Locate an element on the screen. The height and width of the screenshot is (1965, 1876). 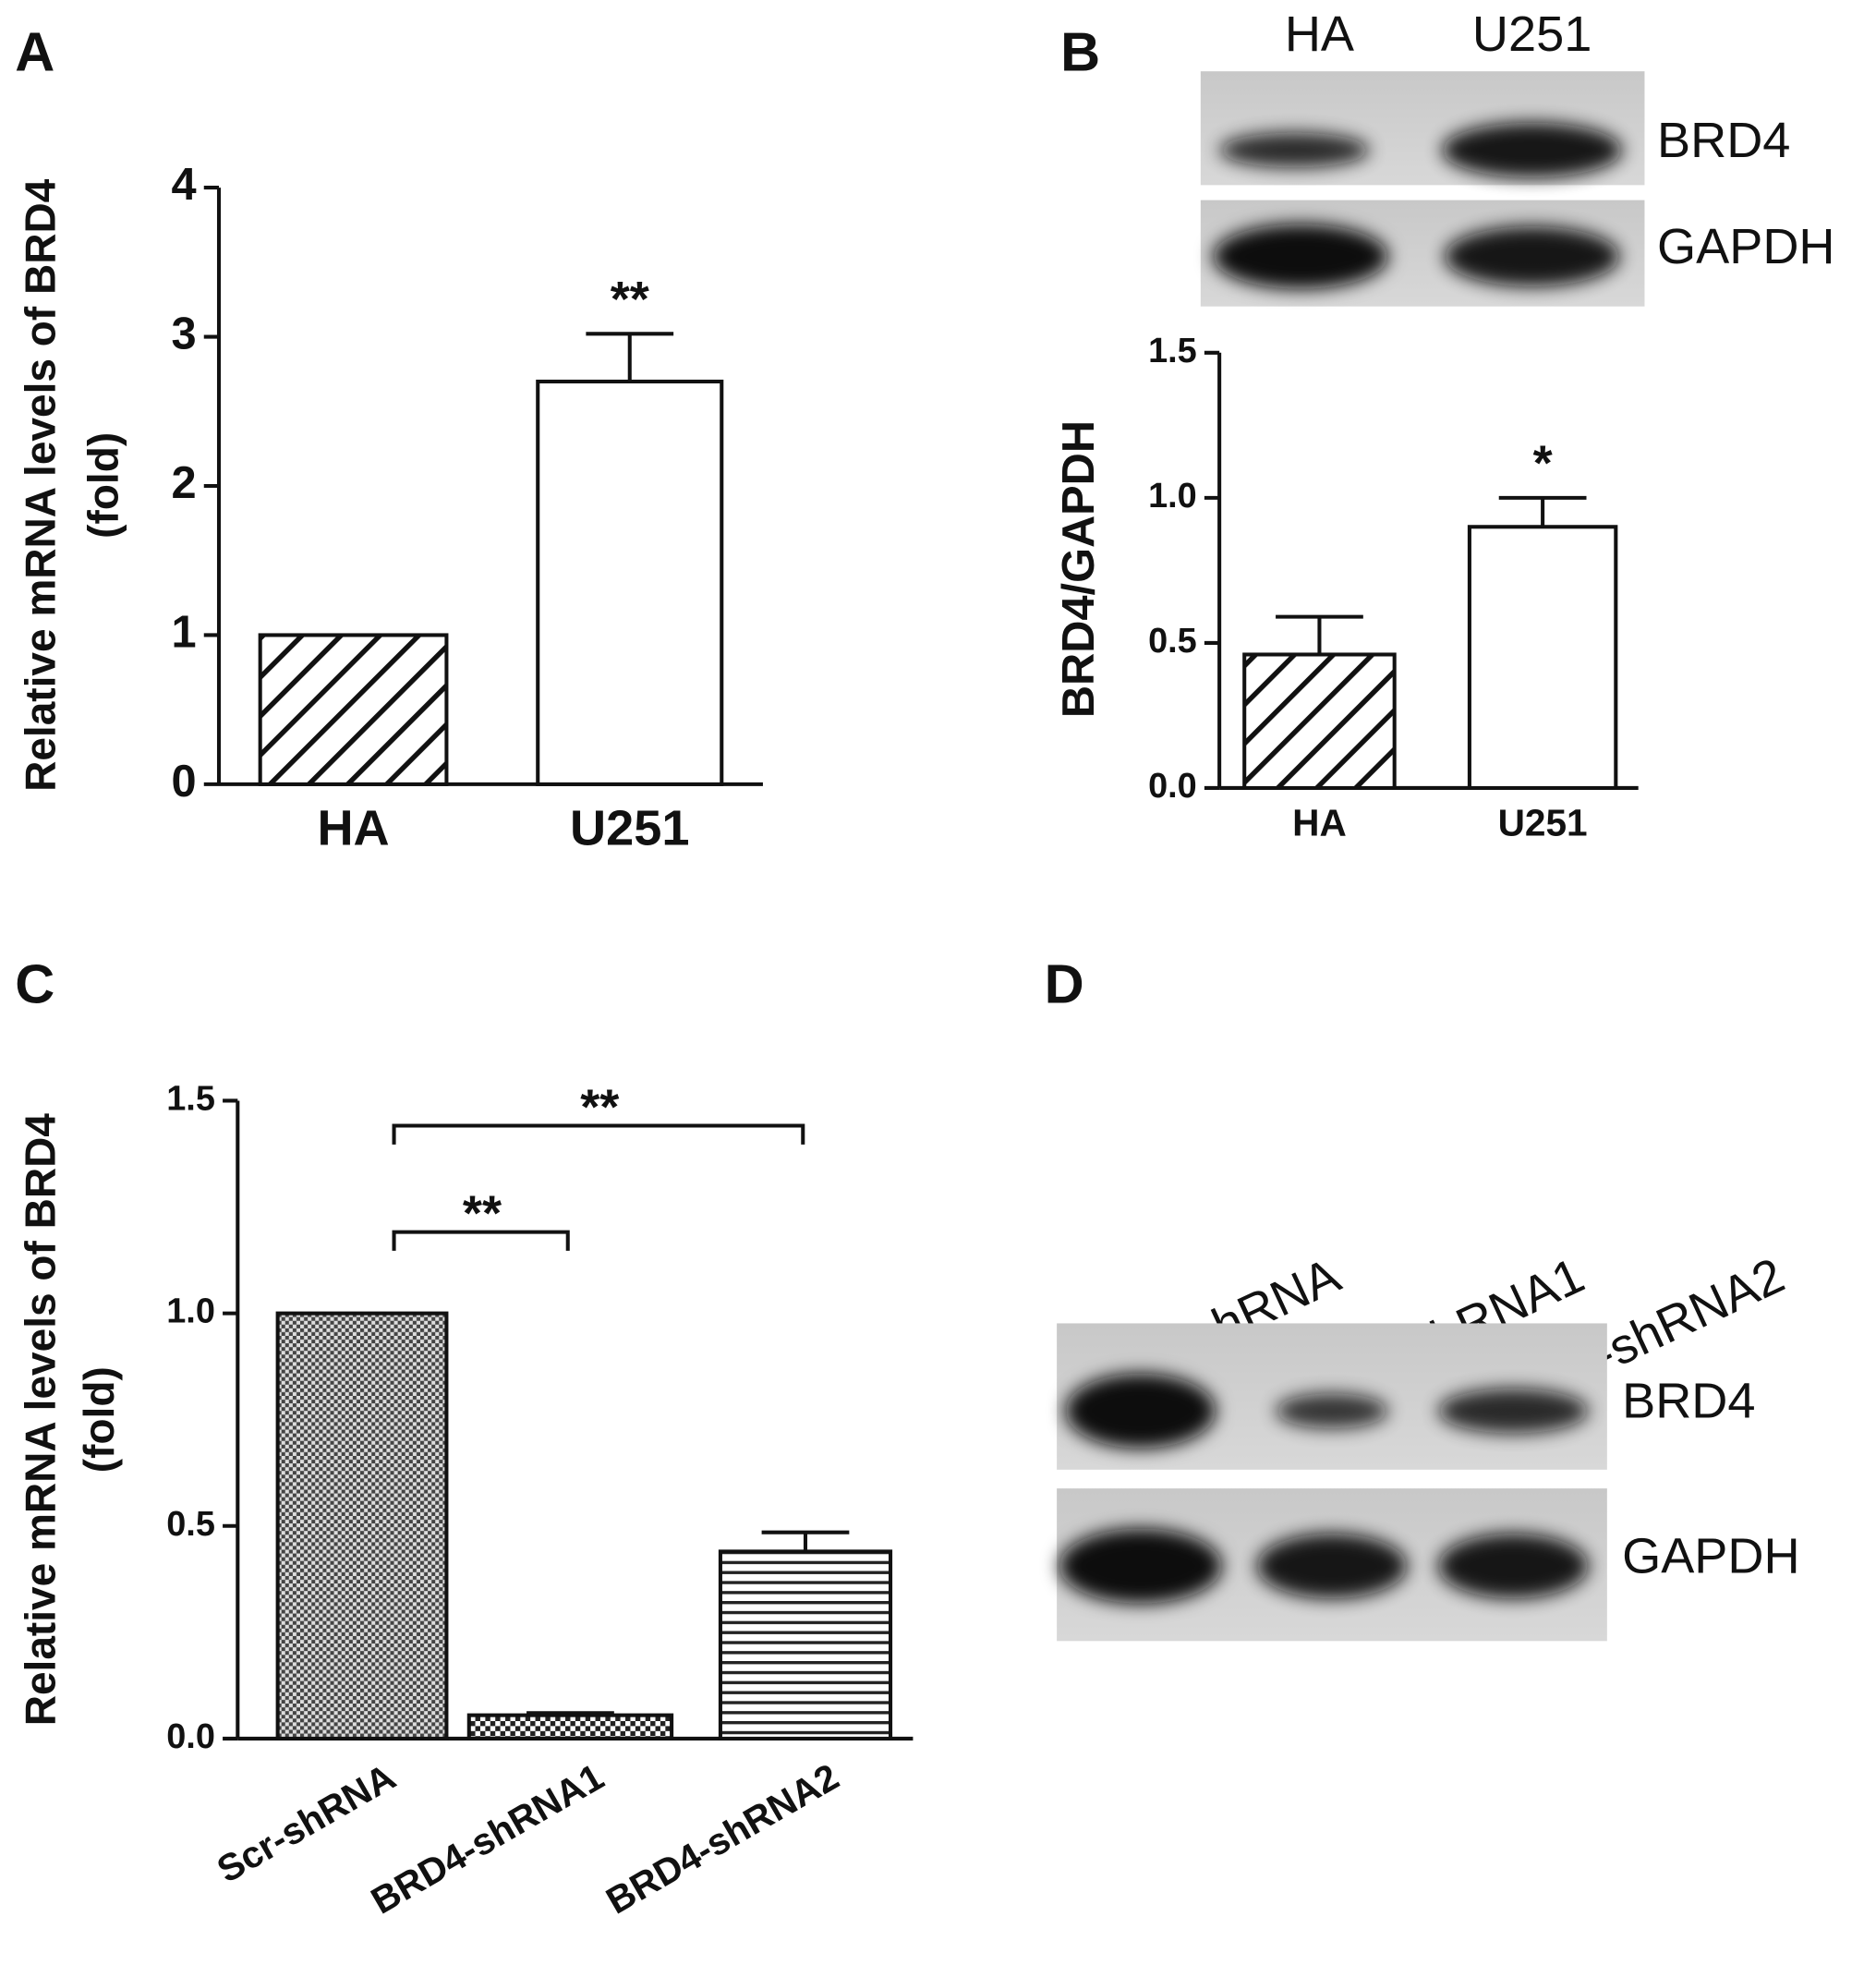
y-tick-label: 3 is located at coordinates (184, 333).